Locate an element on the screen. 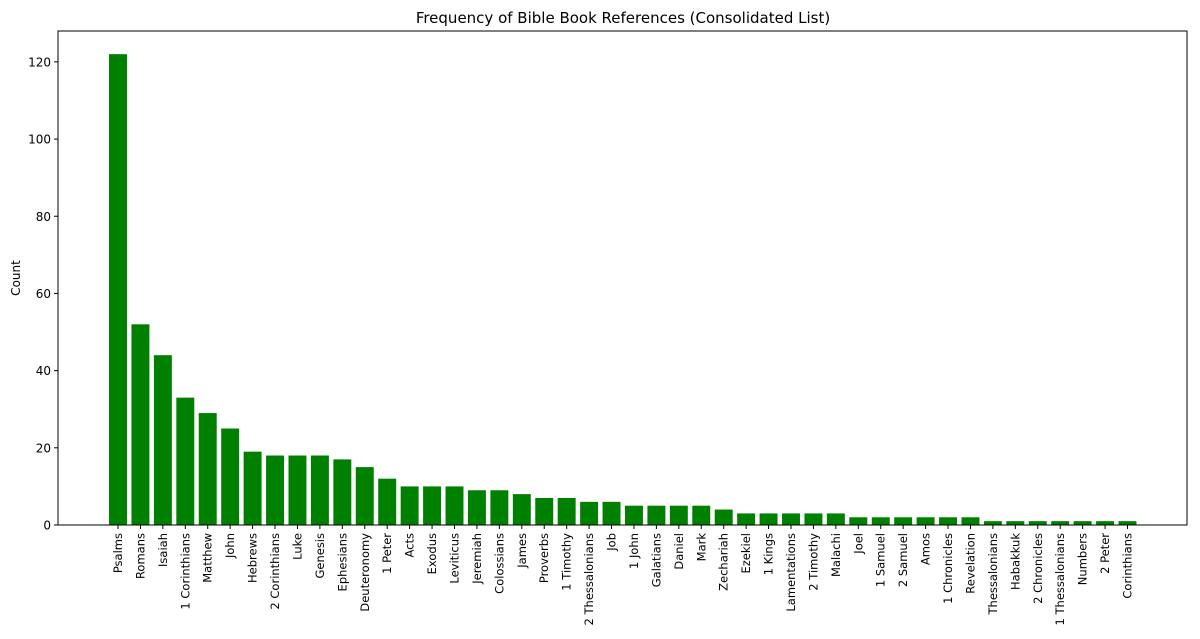 This screenshot has width=1200, height=639. x-tick-label: Revelation is located at coordinates (970, 563).